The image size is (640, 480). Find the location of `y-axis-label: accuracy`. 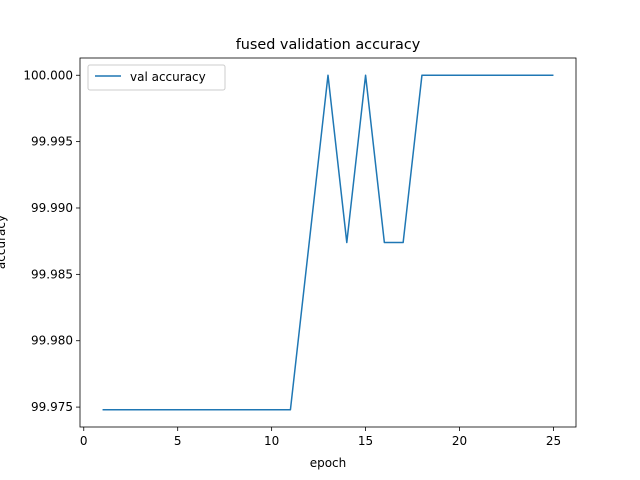

y-axis-label: accuracy is located at coordinates (4, 242).